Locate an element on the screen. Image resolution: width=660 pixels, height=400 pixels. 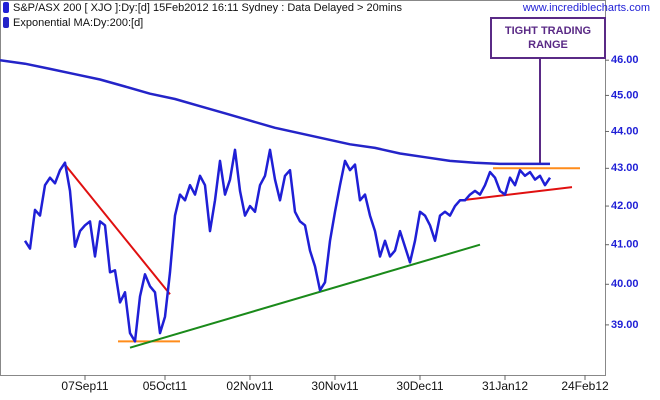
y-tick-label: 41.00 is located at coordinates (625, 245).